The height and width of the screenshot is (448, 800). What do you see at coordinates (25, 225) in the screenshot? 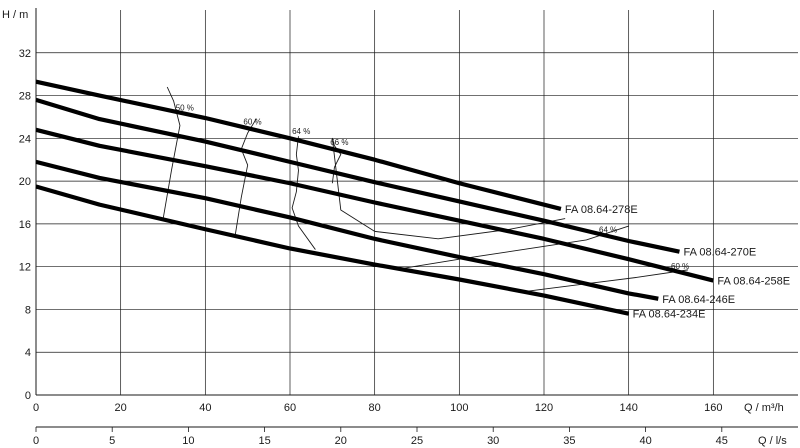
I see `y-tick-label: 16` at bounding box center [25, 225].